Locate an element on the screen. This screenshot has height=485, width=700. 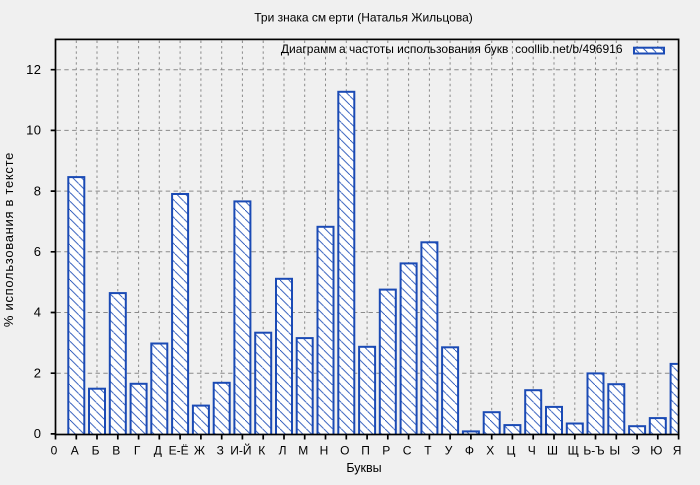
svg-text: Д is located at coordinates (158, 451).